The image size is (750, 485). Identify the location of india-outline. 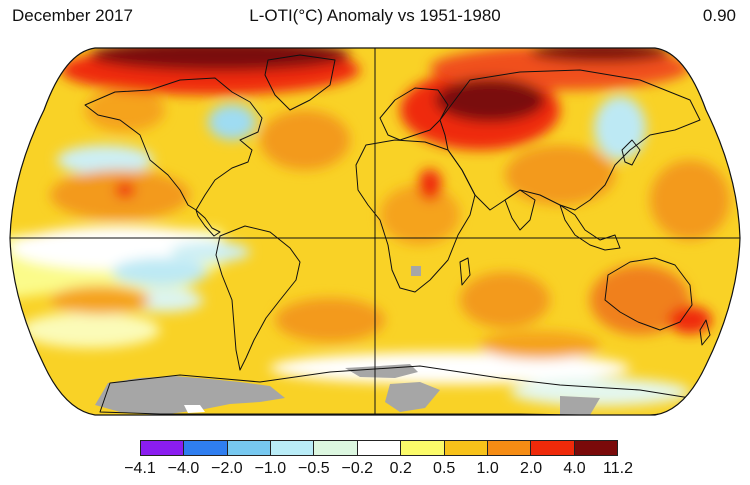
(520, 210).